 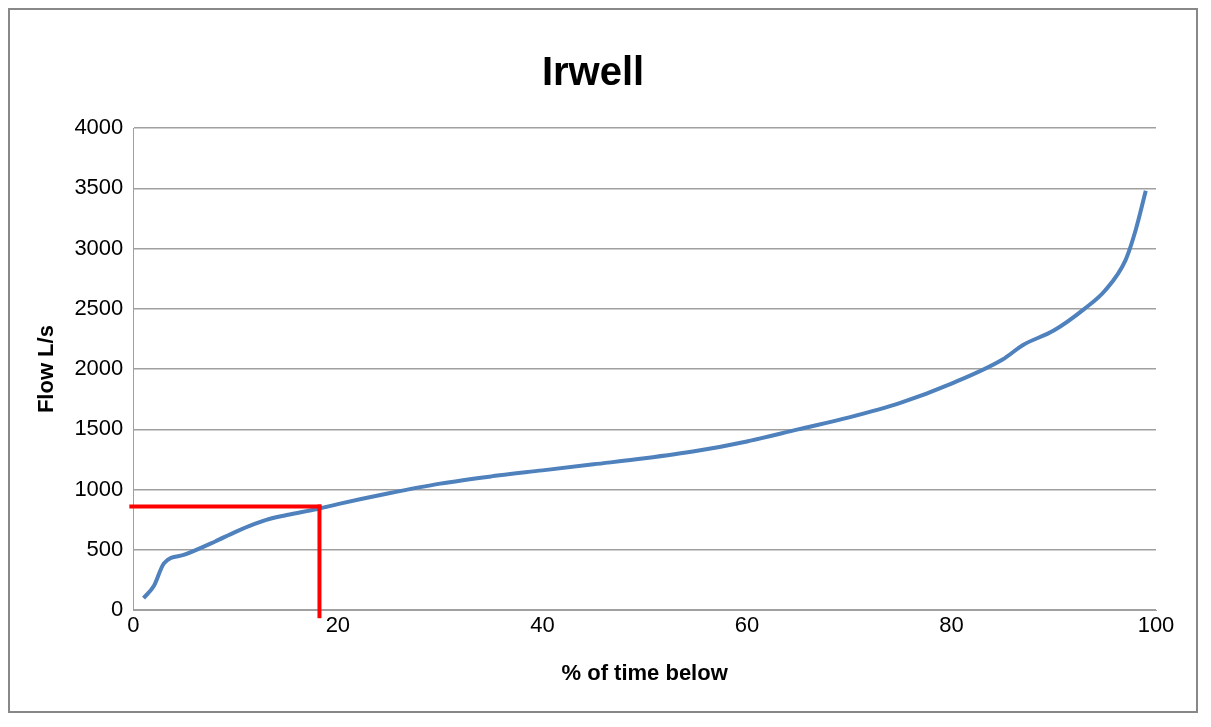 I want to click on y-tick-label: 1500, so click(x=99, y=428).